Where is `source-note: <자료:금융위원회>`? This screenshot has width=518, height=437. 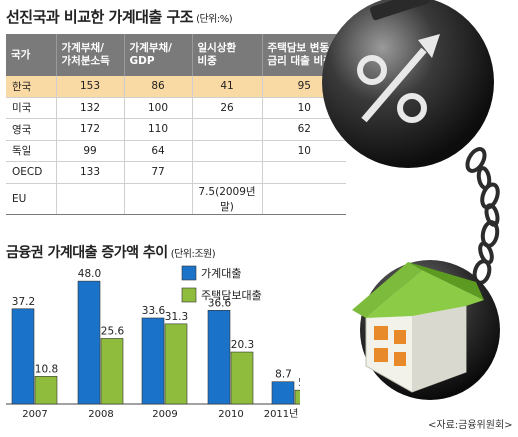 source-note: <자료:금융위원회> is located at coordinates (470, 425).